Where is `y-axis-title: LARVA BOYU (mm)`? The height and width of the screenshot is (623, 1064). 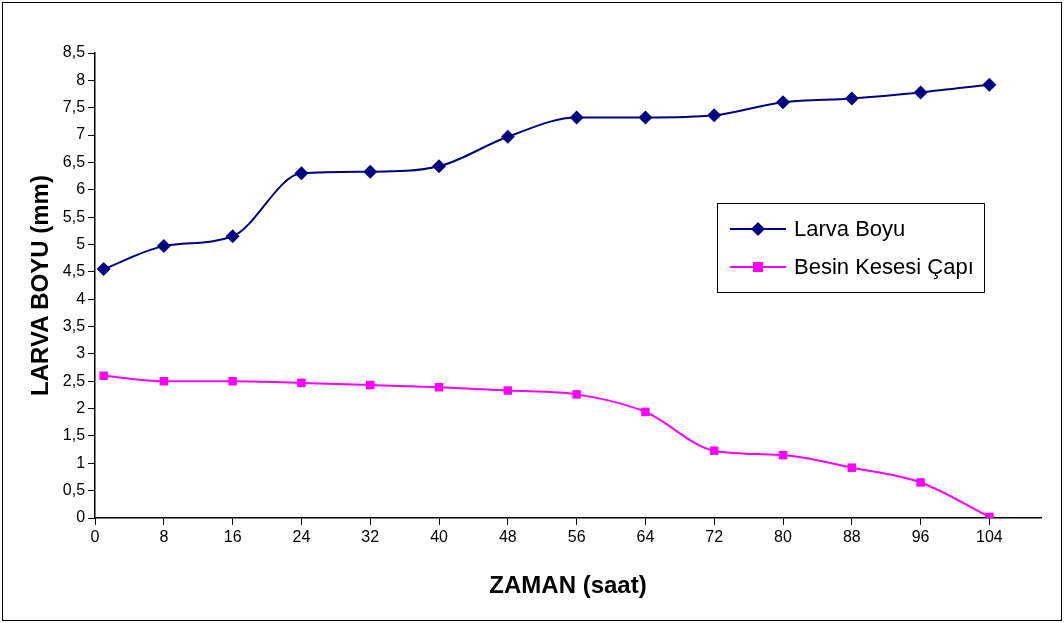 y-axis-title: LARVA BOYU (mm) is located at coordinates (40, 285).